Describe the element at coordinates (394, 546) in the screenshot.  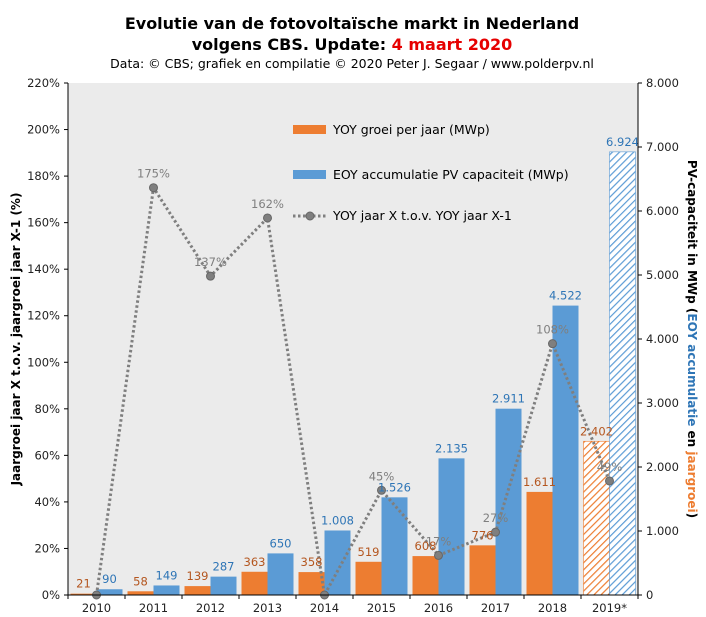
I see `bar-eoy-accumulatie-2015` at that location.